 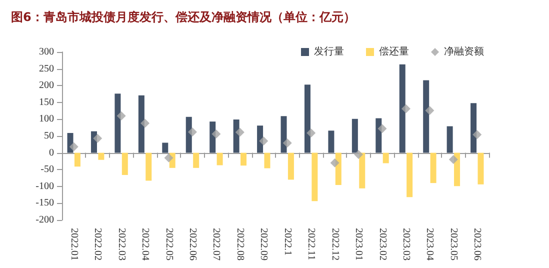 What do you see at coordinates (121, 244) in the screenshot?
I see `x-tick-label: 2022.03` at bounding box center [121, 244].